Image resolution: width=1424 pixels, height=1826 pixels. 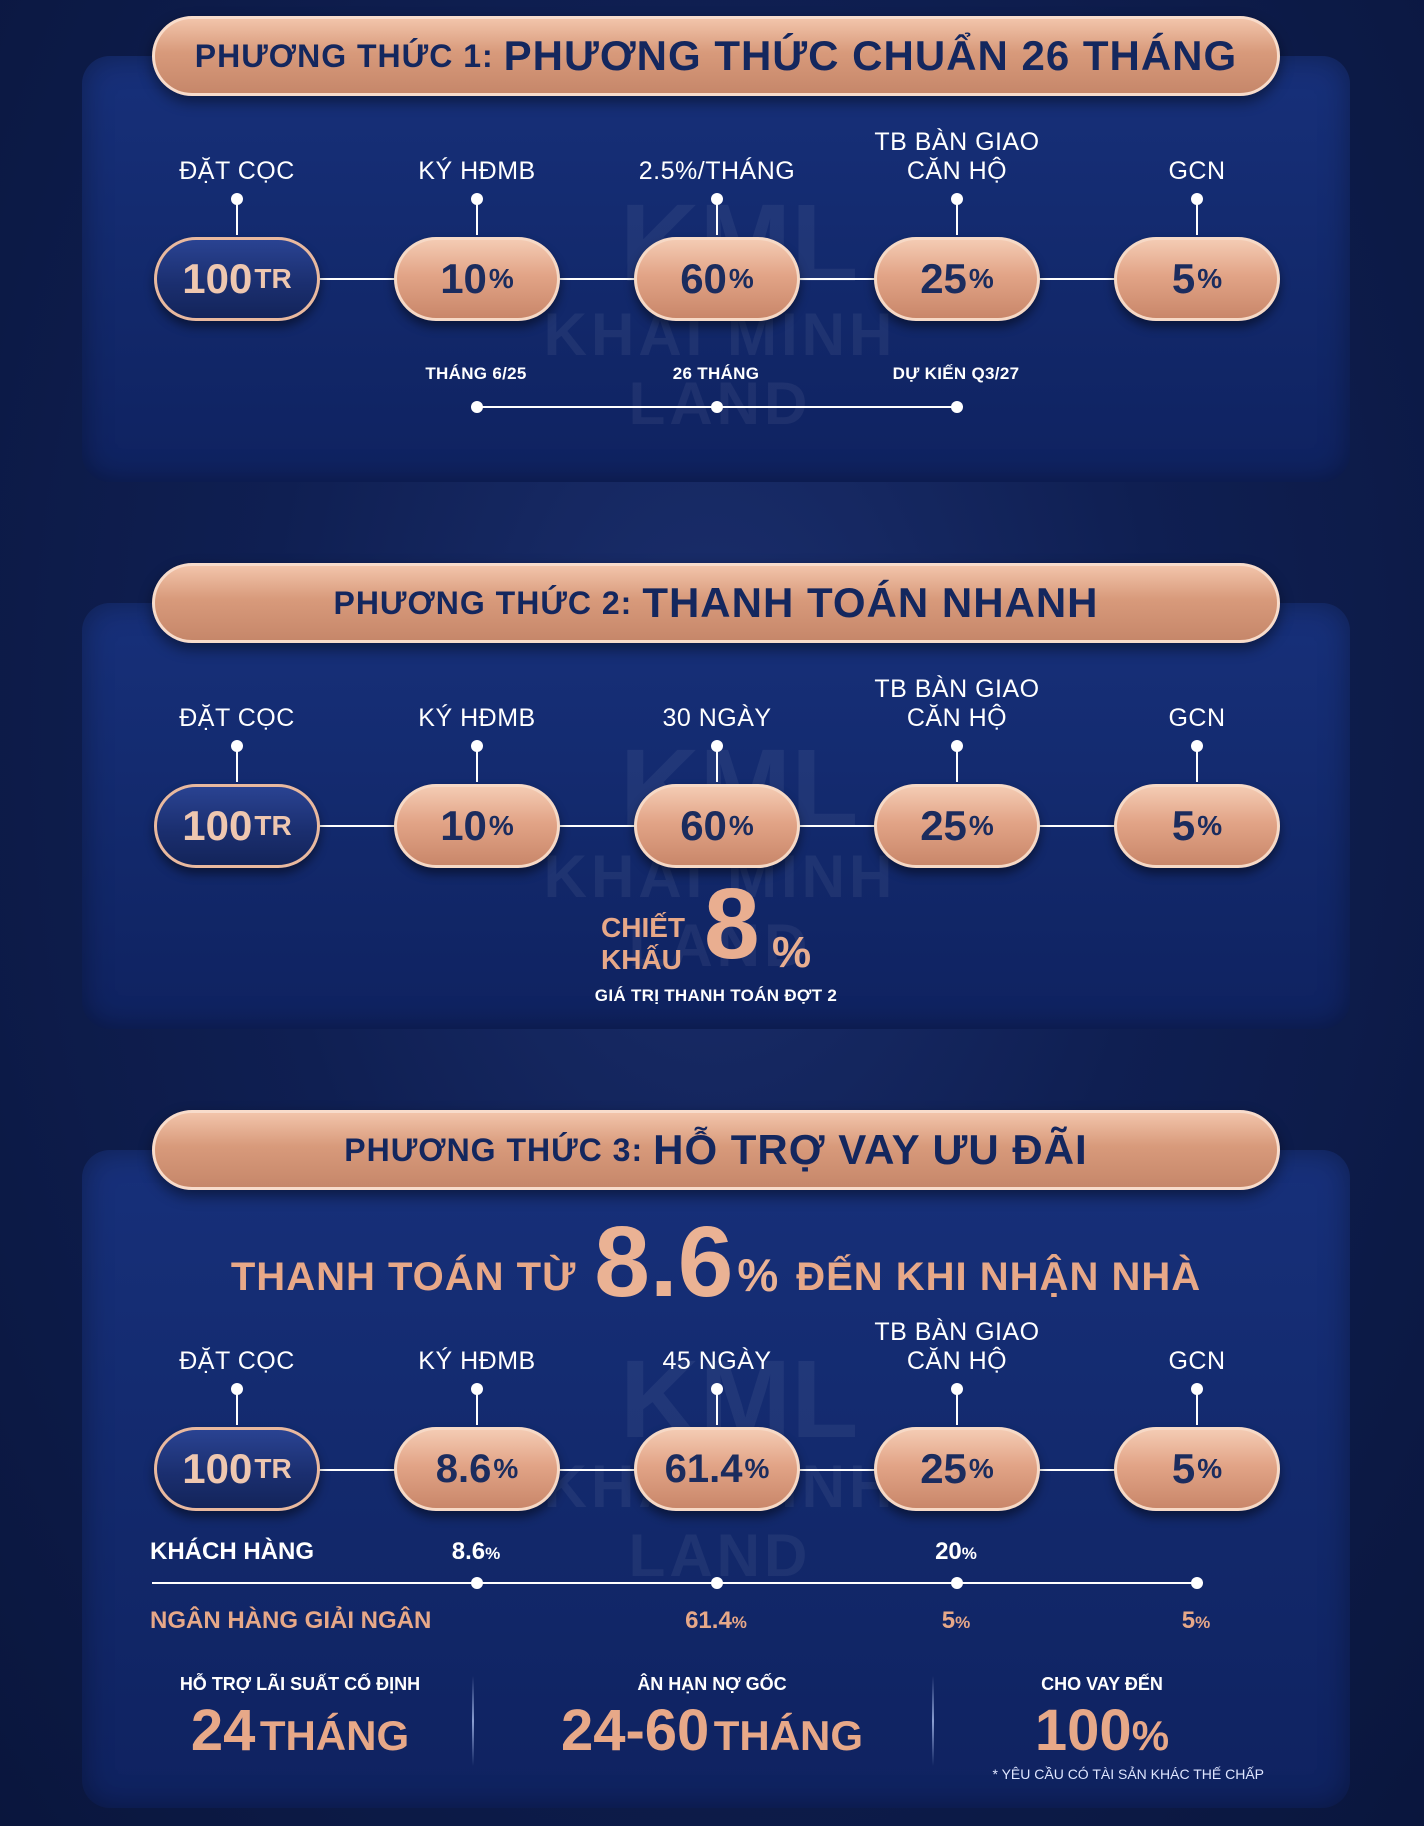 I want to click on handover-line1: TB BÀN GIAO, so click(x=957, y=689).